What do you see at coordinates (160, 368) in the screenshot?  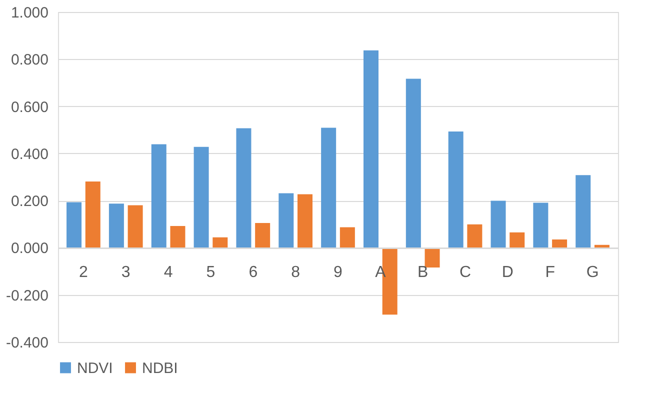 I see `legend-label: NDBI` at bounding box center [160, 368].